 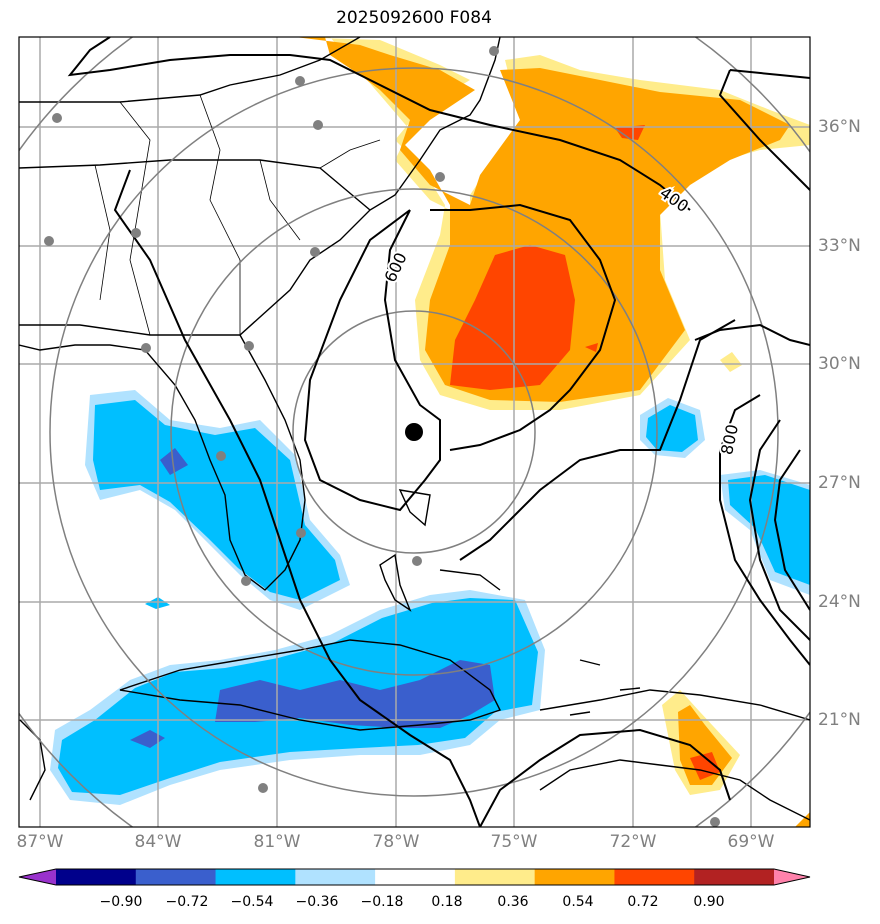 What do you see at coordinates (396, 842) in the screenshot?
I see `lon-label: 78°W` at bounding box center [396, 842].